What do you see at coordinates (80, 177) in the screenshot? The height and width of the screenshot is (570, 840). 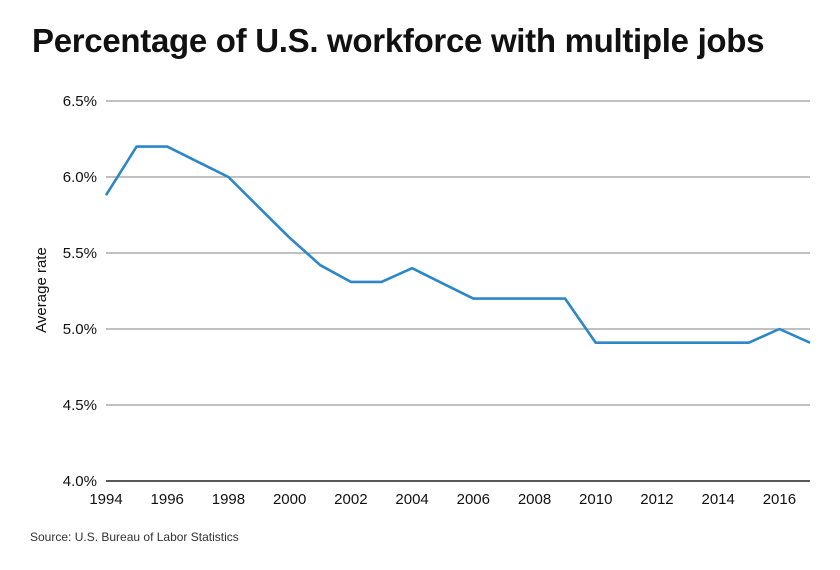 I see `y-tick-label: 6.0%` at bounding box center [80, 177].